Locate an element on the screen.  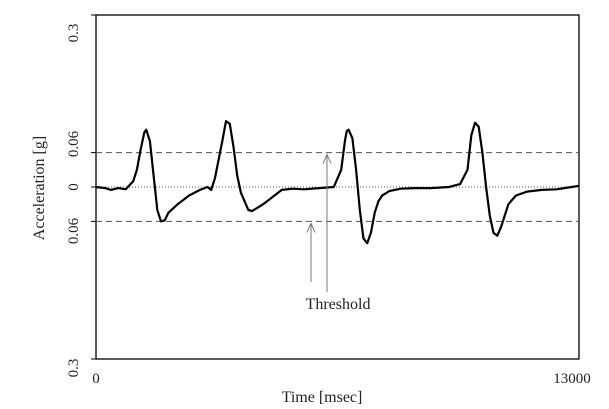
axis-ticks is located at coordinates (93, 187).